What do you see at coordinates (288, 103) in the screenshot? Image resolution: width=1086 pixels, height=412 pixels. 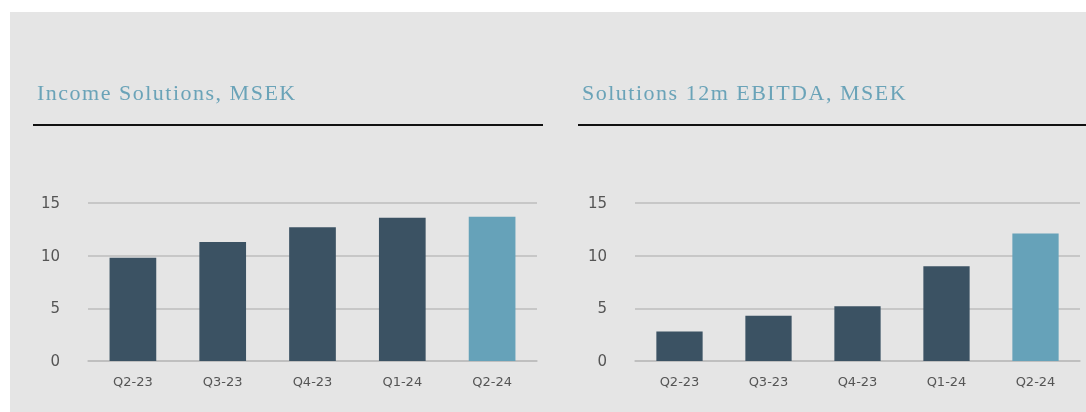 I see `chart-title: Income Solutions, MSEK` at bounding box center [288, 103].